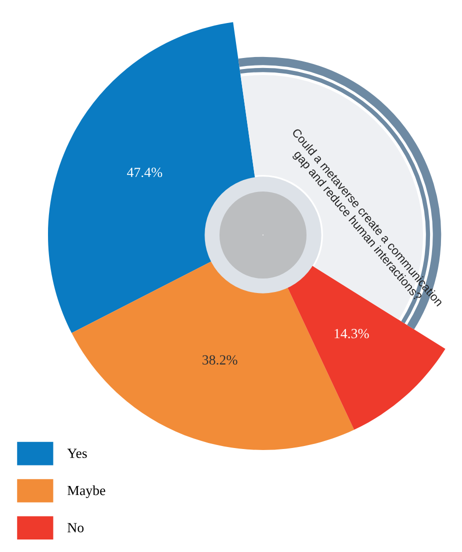 The height and width of the screenshot is (552, 462). What do you see at coordinates (144, 173) in the screenshot?
I see `data-label: 47.4%` at bounding box center [144, 173].